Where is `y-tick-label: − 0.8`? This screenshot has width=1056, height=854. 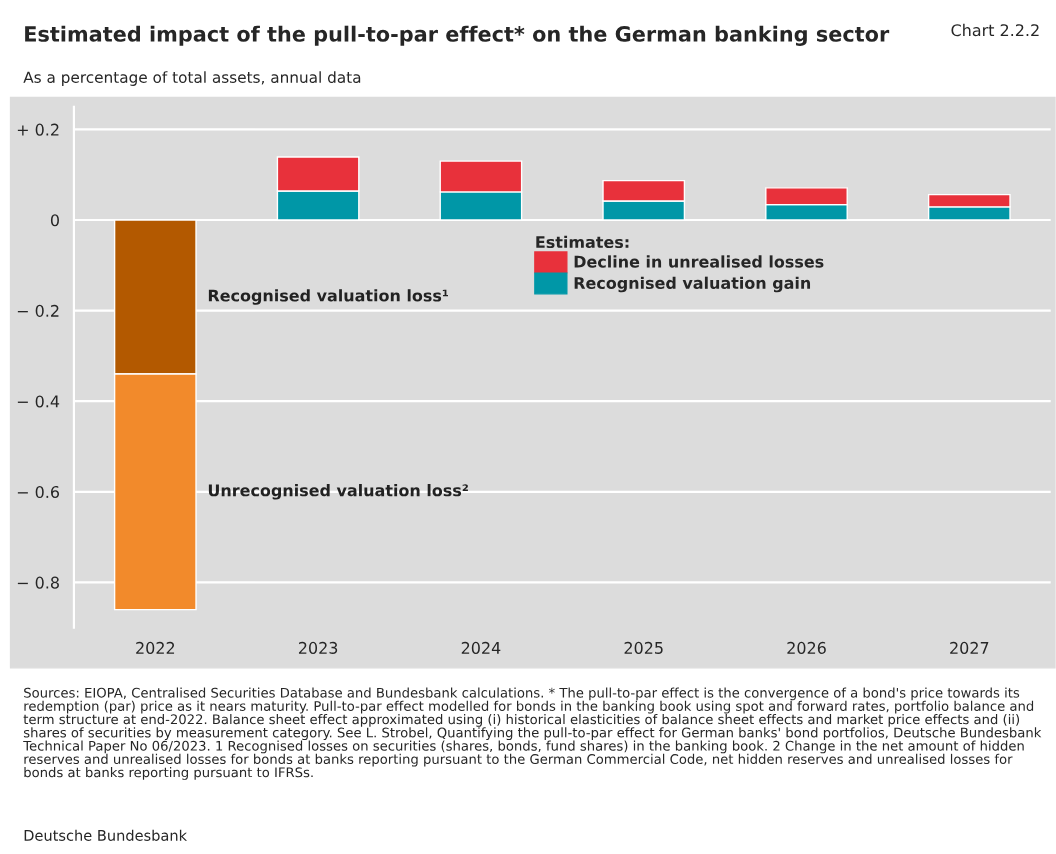
y-tick-label: − 0.8 is located at coordinates (38, 582).